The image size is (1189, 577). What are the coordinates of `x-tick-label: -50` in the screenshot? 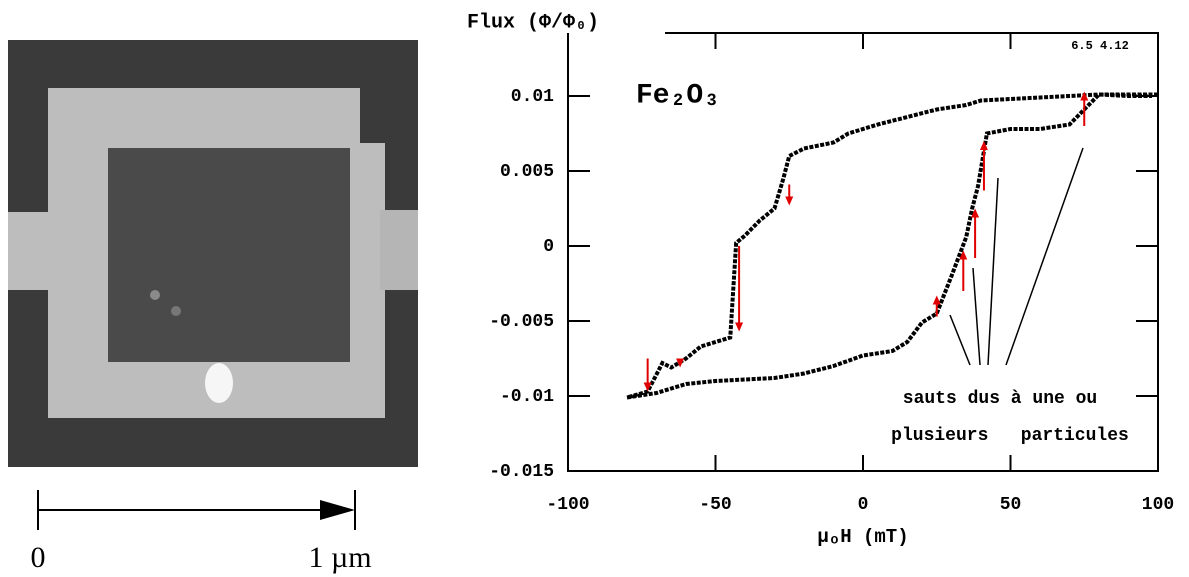 It's located at (715, 505).